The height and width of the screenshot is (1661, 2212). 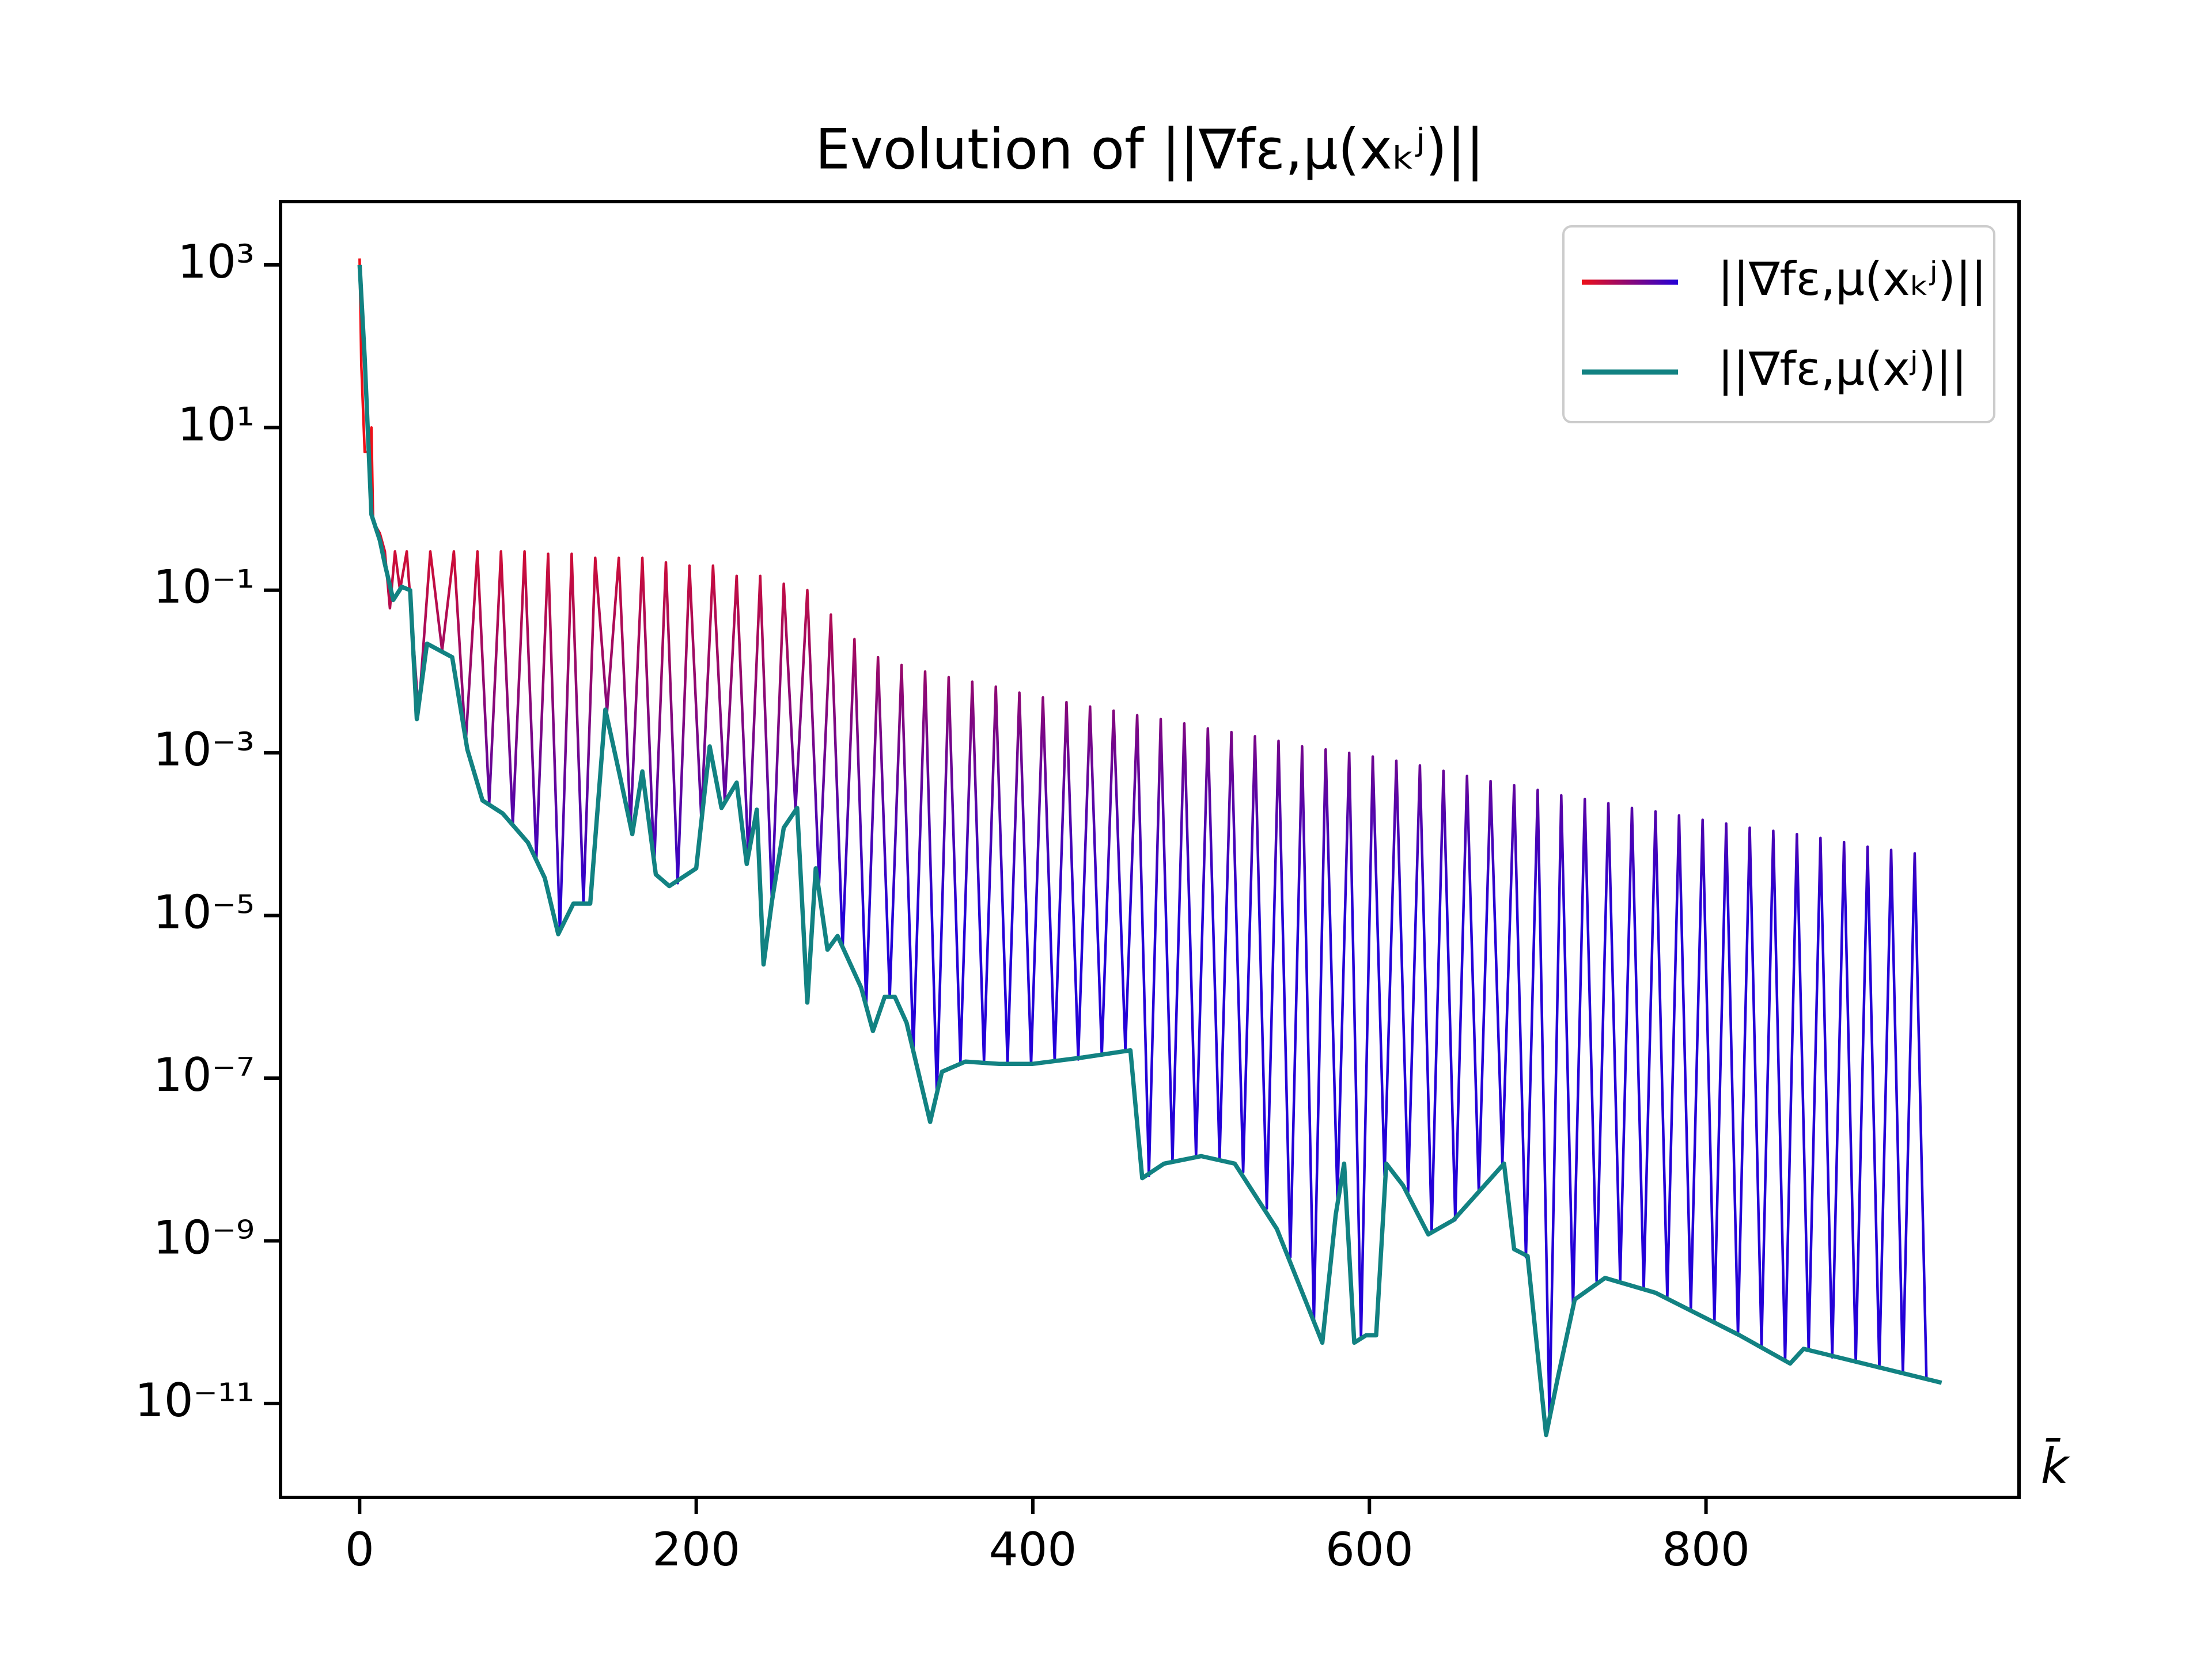 What do you see at coordinates (204, 587) in the screenshot?
I see `y-tick-label: 10⁻¹` at bounding box center [204, 587].